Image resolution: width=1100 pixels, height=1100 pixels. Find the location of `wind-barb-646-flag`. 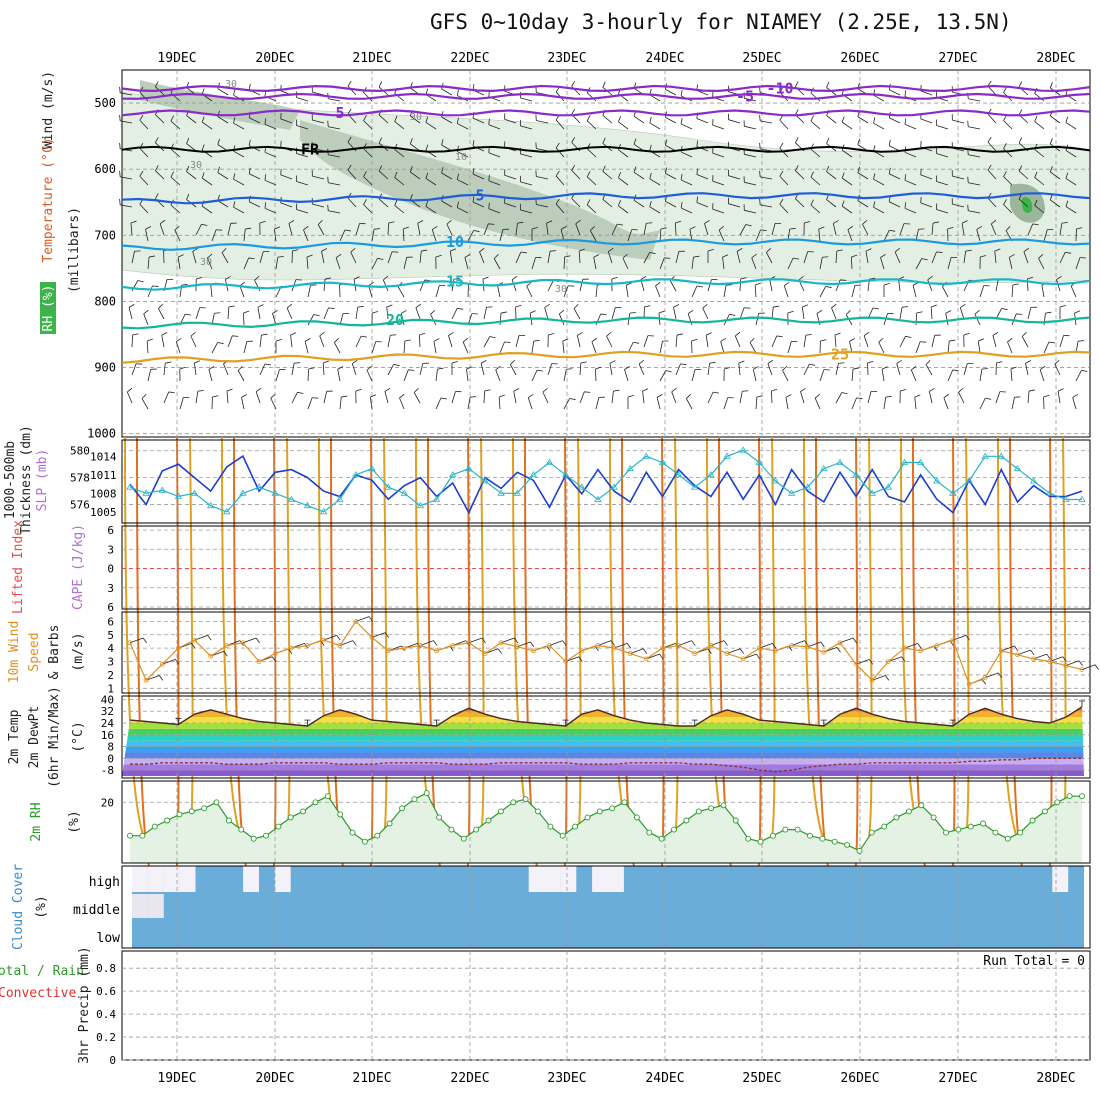

wind-barb-646-flag is located at coordinates (870, 362).